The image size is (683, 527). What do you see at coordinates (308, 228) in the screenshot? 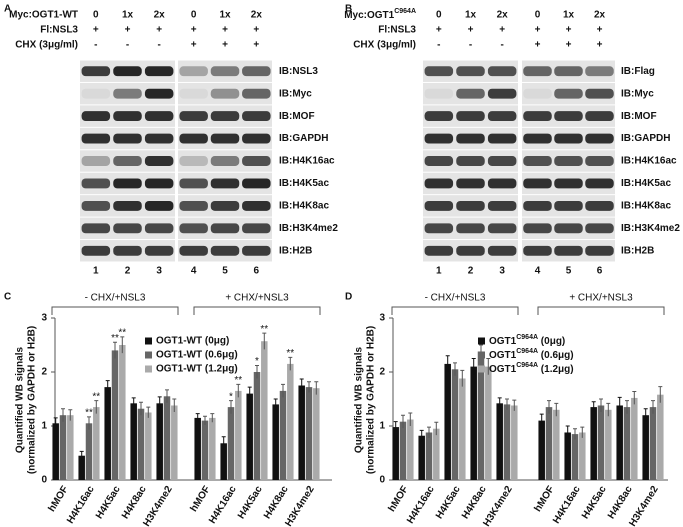
I see `antibody-label: IB:H3K4me2` at bounding box center [308, 228].